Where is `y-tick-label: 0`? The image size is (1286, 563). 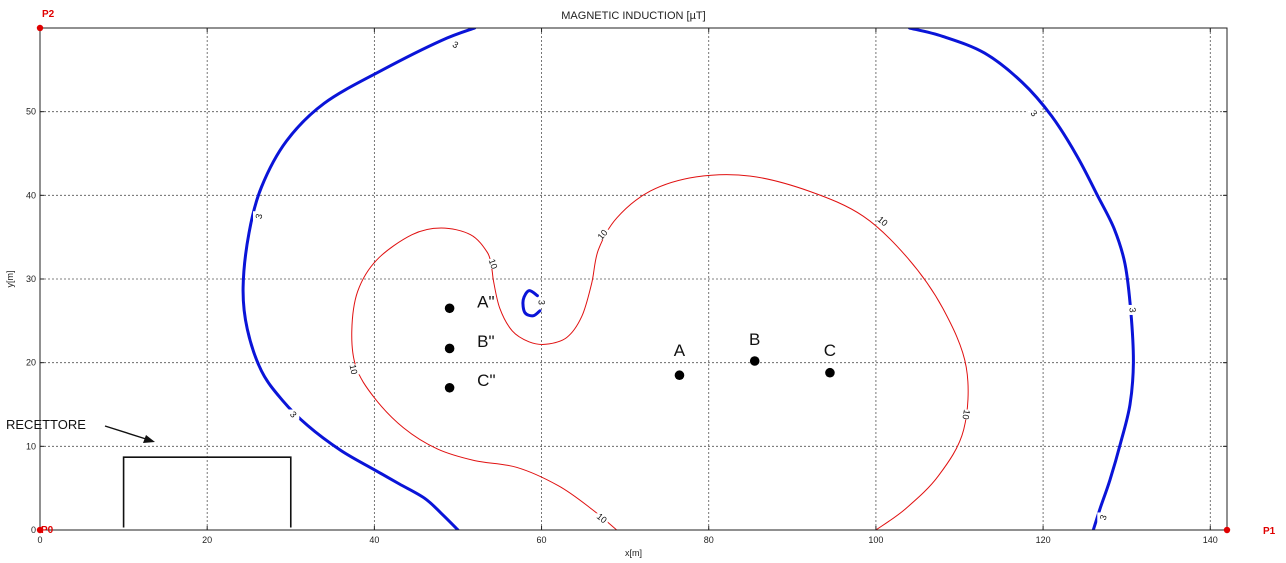 y-tick-label: 0 is located at coordinates (33, 530).